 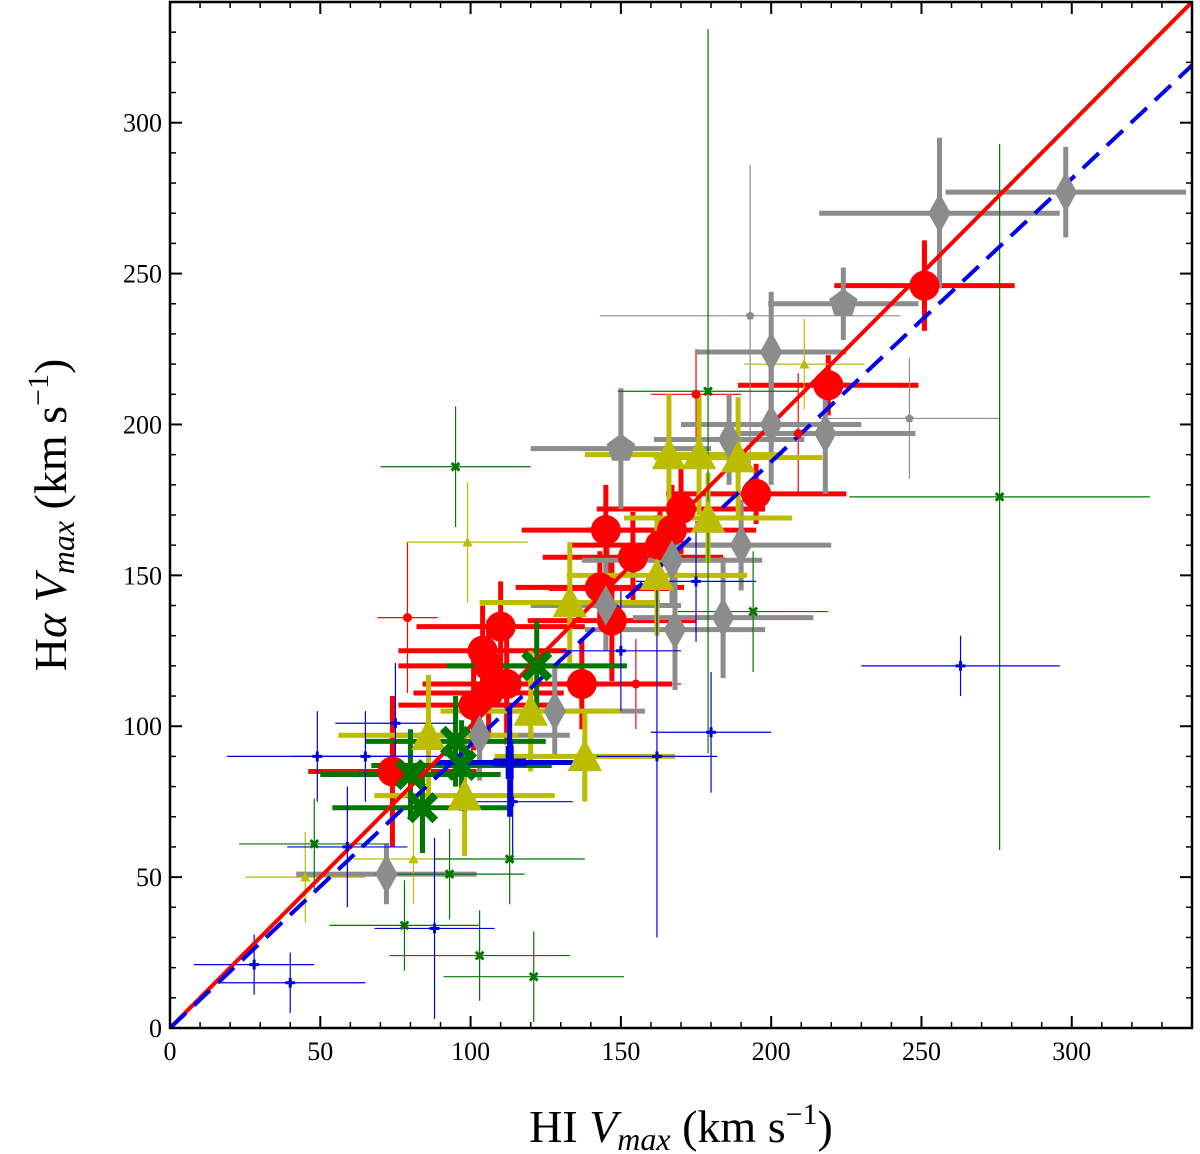 I want to click on y-axis-label-var: V, so click(x=50, y=585).